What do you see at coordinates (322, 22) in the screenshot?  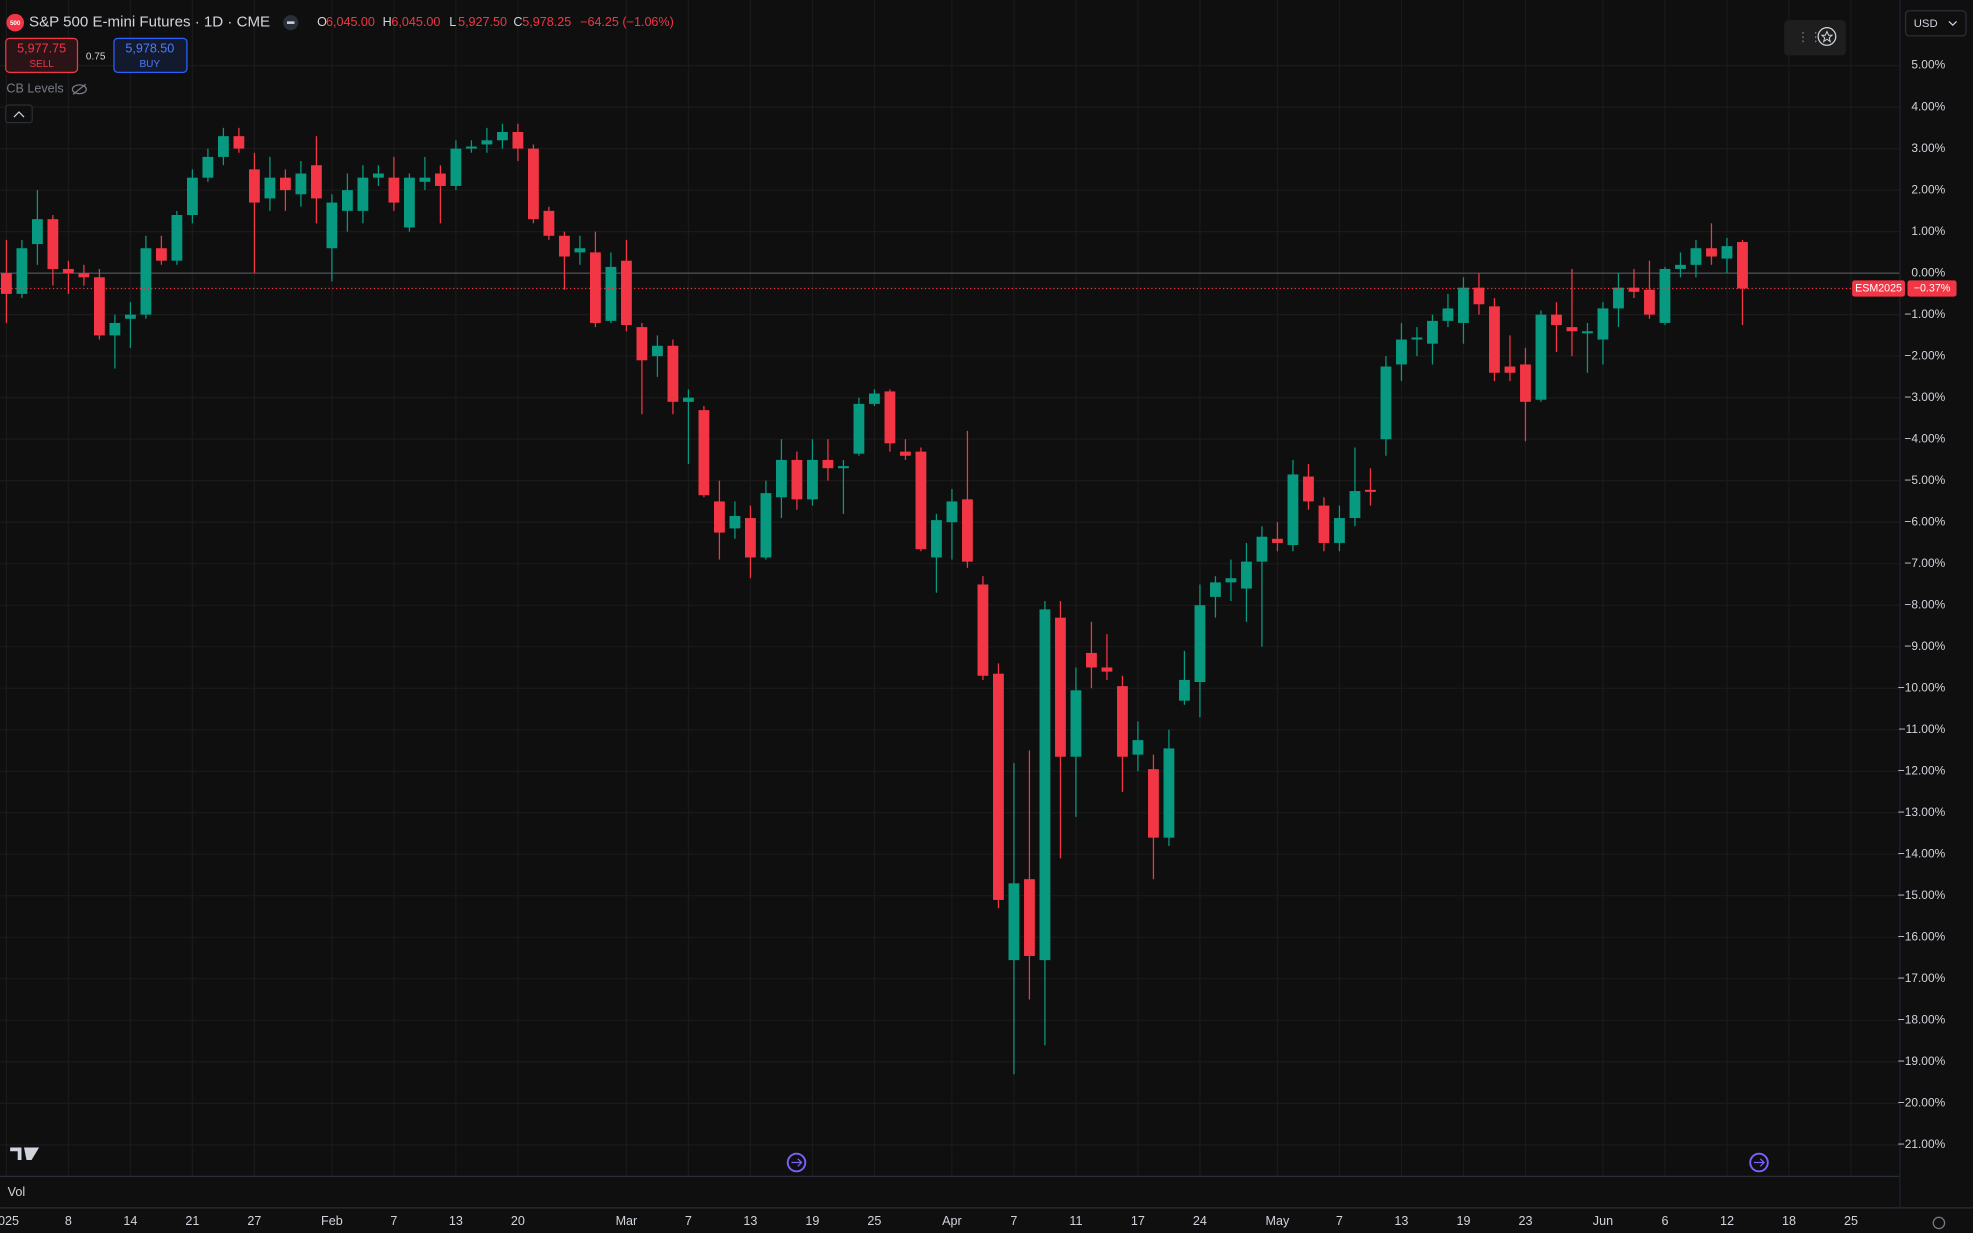 I see `ohlc-key: O` at bounding box center [322, 22].